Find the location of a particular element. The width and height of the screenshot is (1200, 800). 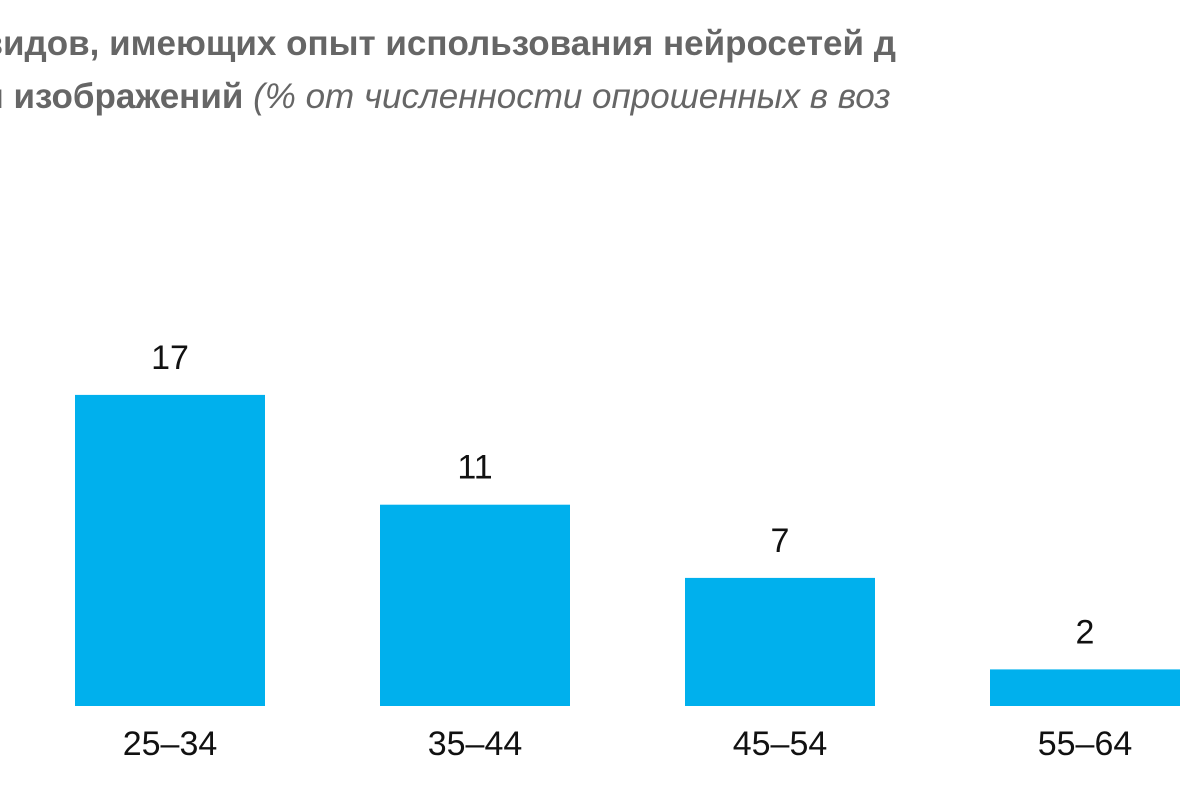

data-label-2: 11 is located at coordinates (474, 468).